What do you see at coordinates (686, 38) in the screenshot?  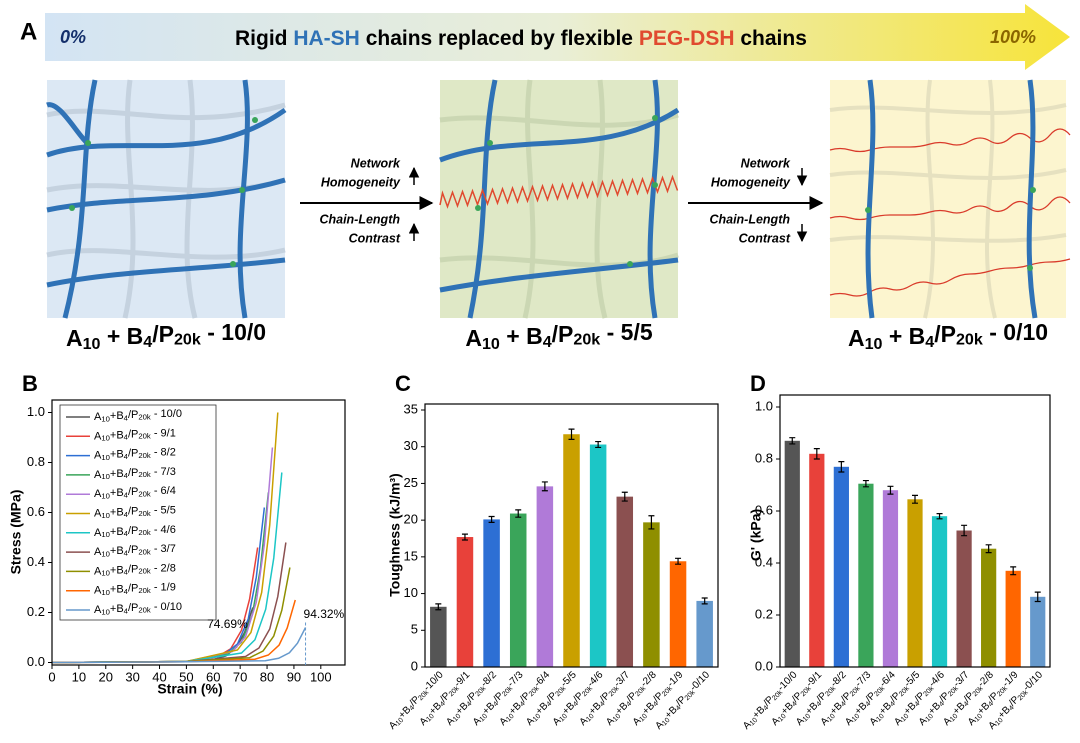 I see `title-part: PEG-DSH` at bounding box center [686, 38].